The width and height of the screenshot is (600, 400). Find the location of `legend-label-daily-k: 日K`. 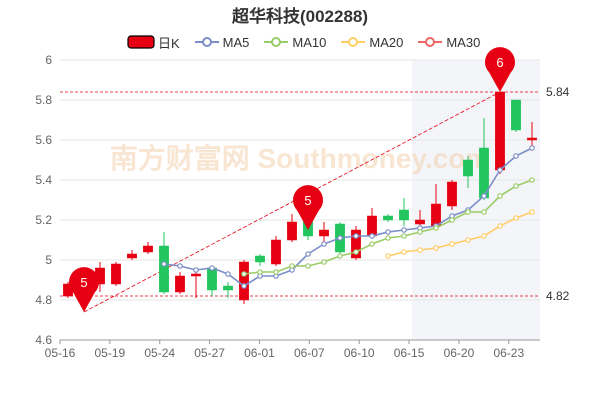

legend-label-daily-k: 日K is located at coordinates (169, 43).